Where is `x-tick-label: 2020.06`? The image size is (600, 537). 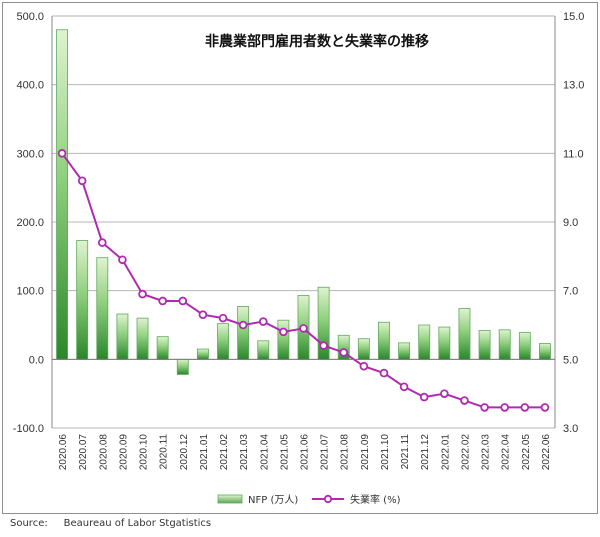
x-tick-label: 2020.06 is located at coordinates (63, 452).